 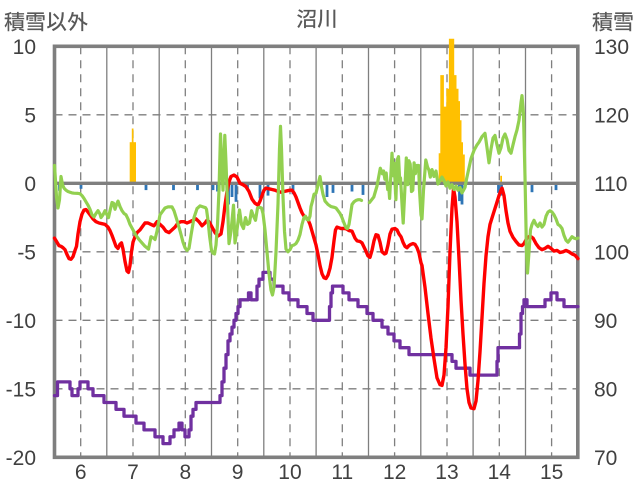 What do you see at coordinates (605, 321) in the screenshot?
I see `svg-text: 90` at bounding box center [605, 321].